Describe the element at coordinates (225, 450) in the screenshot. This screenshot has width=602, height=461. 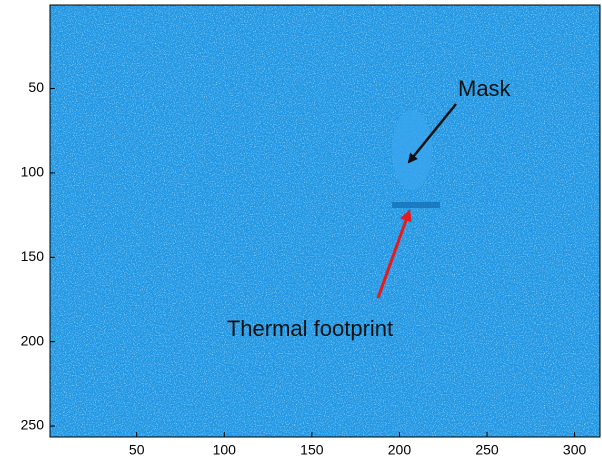
I see `x-tick-label: 100` at that location.